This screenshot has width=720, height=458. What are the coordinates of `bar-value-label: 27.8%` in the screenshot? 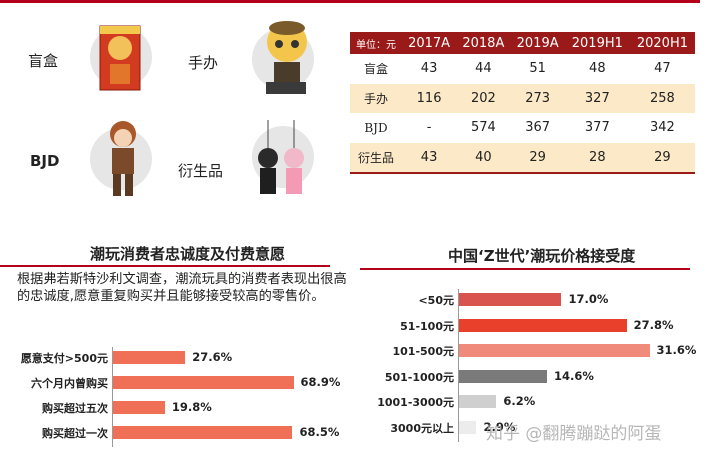 It's located at (653, 324).